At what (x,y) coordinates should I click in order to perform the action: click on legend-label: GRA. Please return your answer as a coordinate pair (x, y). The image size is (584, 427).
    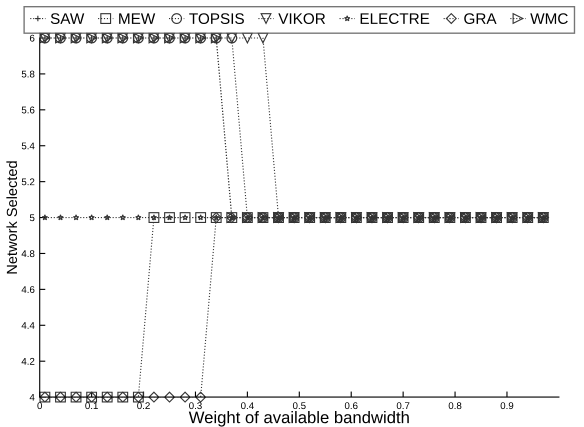
    Looking at the image, I should click on (480, 18).